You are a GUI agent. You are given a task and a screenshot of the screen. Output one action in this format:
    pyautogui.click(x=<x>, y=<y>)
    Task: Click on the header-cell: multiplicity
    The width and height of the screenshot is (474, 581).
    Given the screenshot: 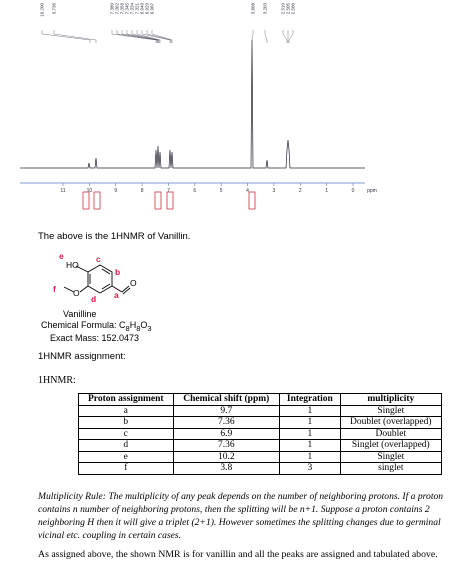 What is the action you would take?
    pyautogui.click(x=391, y=399)
    